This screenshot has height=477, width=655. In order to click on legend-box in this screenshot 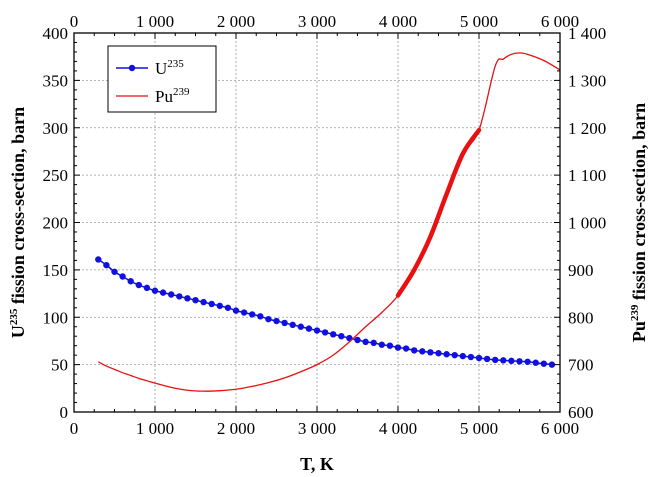, I will do `click(162, 79)`.